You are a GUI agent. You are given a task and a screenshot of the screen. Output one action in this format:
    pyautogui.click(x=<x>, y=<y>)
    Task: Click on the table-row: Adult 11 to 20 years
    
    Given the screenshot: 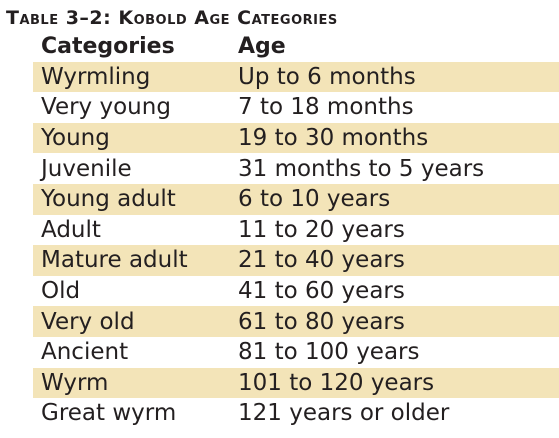 What is the action you would take?
    pyautogui.click(x=296, y=230)
    